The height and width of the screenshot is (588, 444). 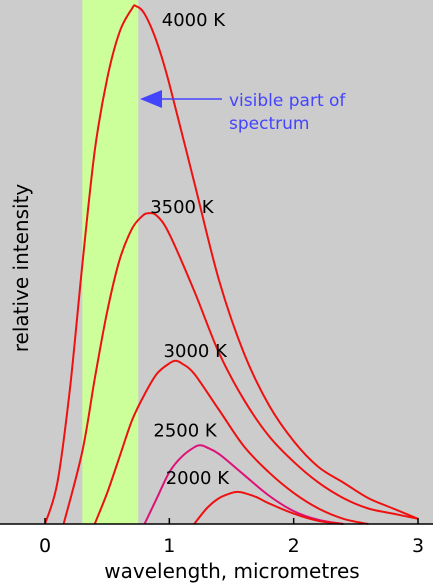 What do you see at coordinates (45, 546) in the screenshot?
I see `x-tick-label: 0` at bounding box center [45, 546].